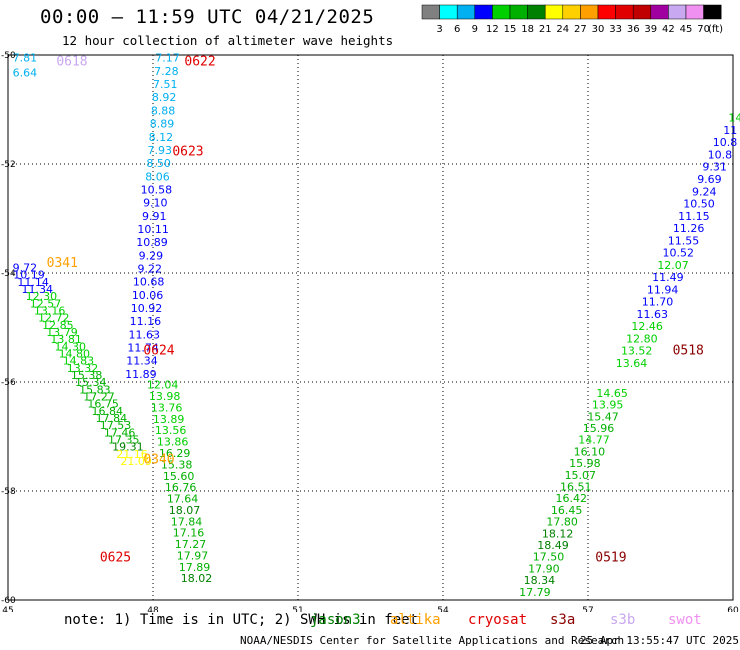 This screenshot has width=740, height=650. What do you see at coordinates (712, 12) in the screenshot?
I see `colorbar-swatch` at bounding box center [712, 12].